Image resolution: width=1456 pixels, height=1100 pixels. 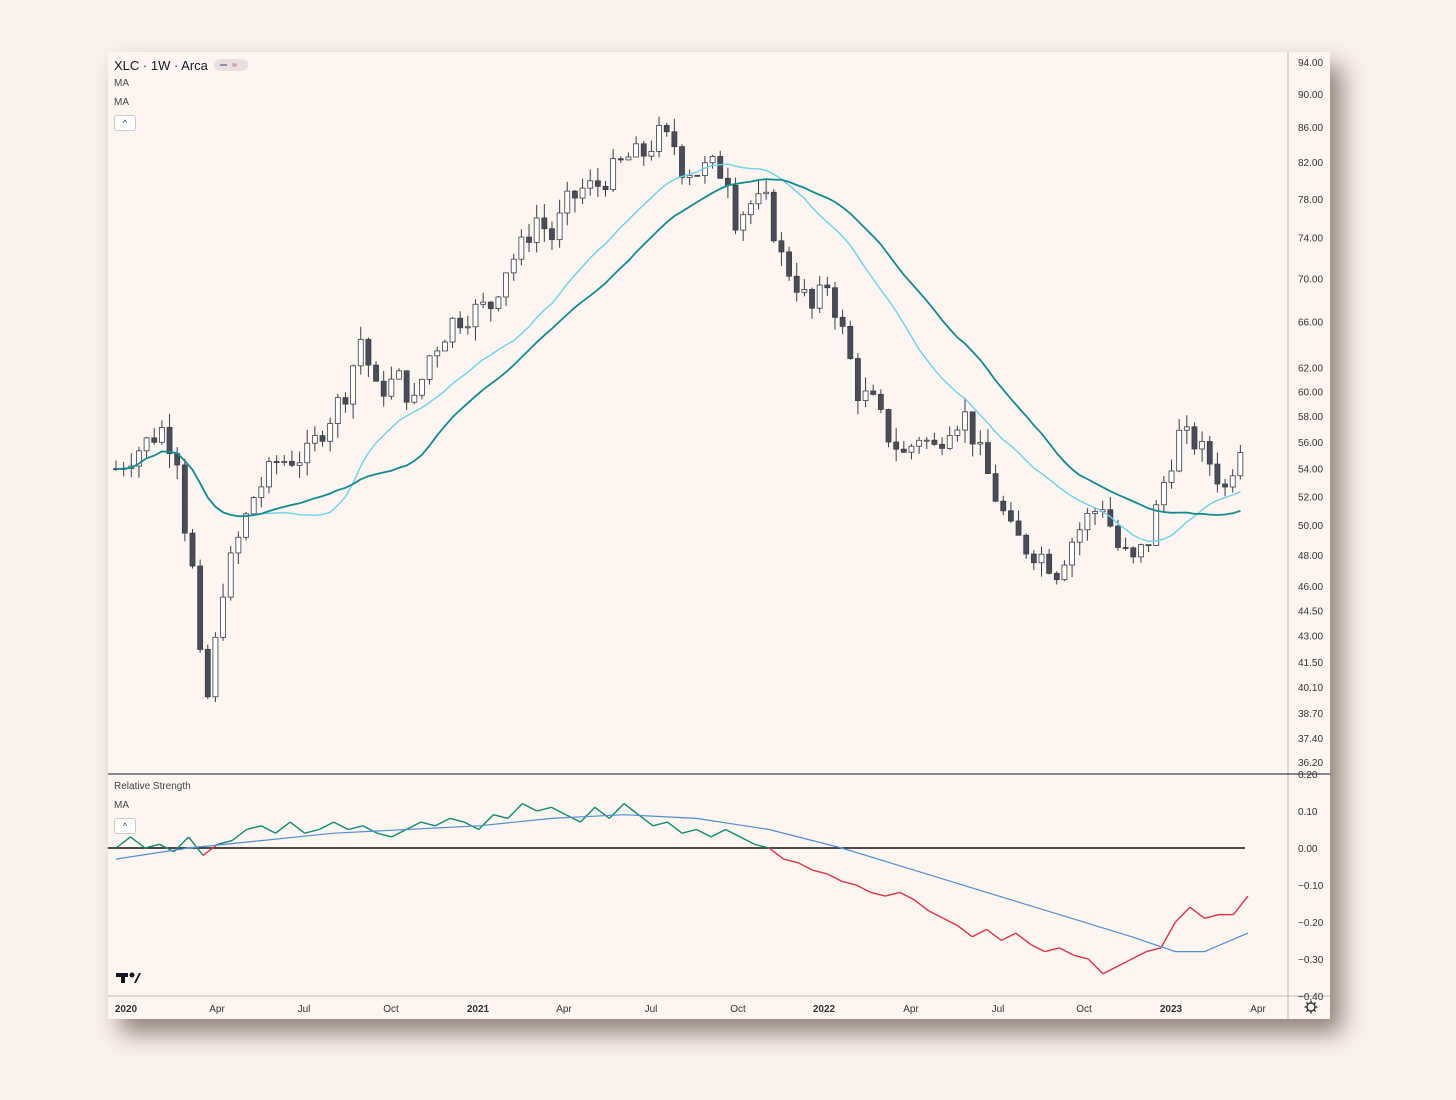 I want to click on price-tick-label: 82.00, so click(x=1310, y=163).